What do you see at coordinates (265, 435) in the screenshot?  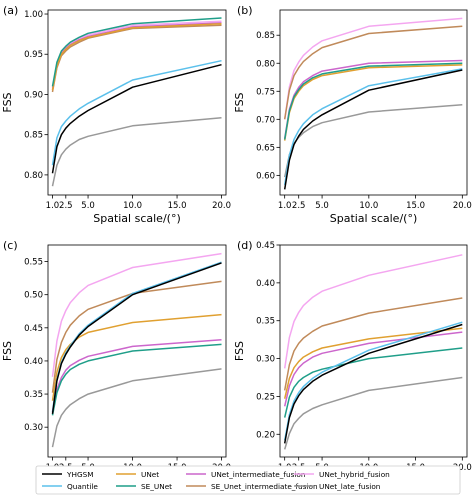 I see `y-tick-label: 0.20` at bounding box center [265, 435].